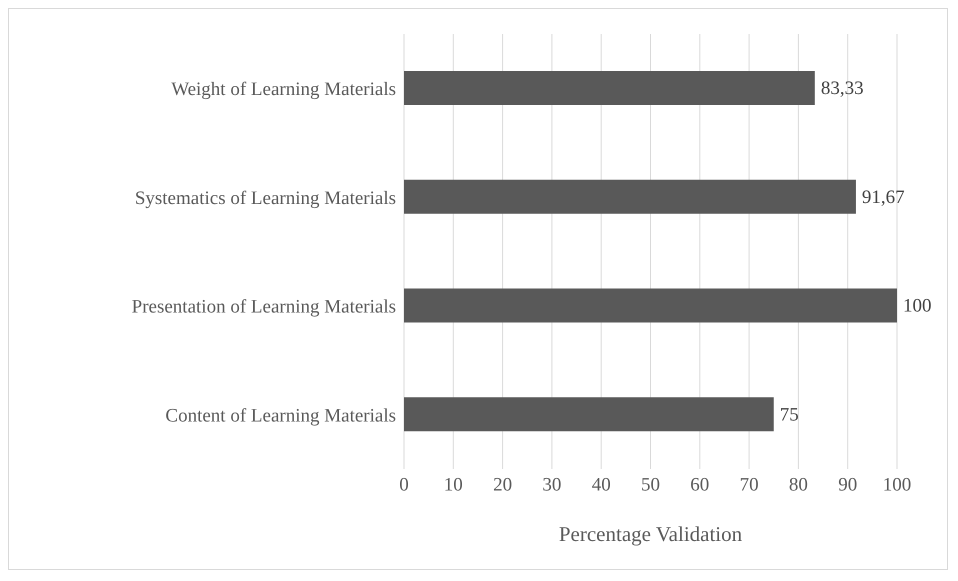 The height and width of the screenshot is (581, 958). I want to click on x-tick-label: 90, so click(848, 485).